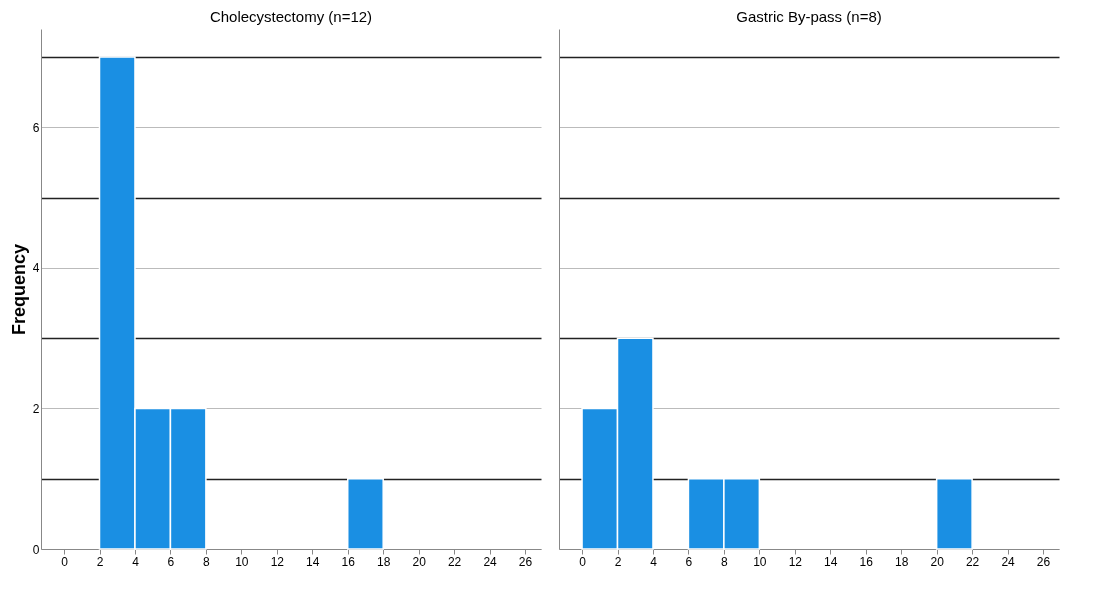  What do you see at coordinates (36, 408) in the screenshot?
I see `y-tick-label: 2` at bounding box center [36, 408].